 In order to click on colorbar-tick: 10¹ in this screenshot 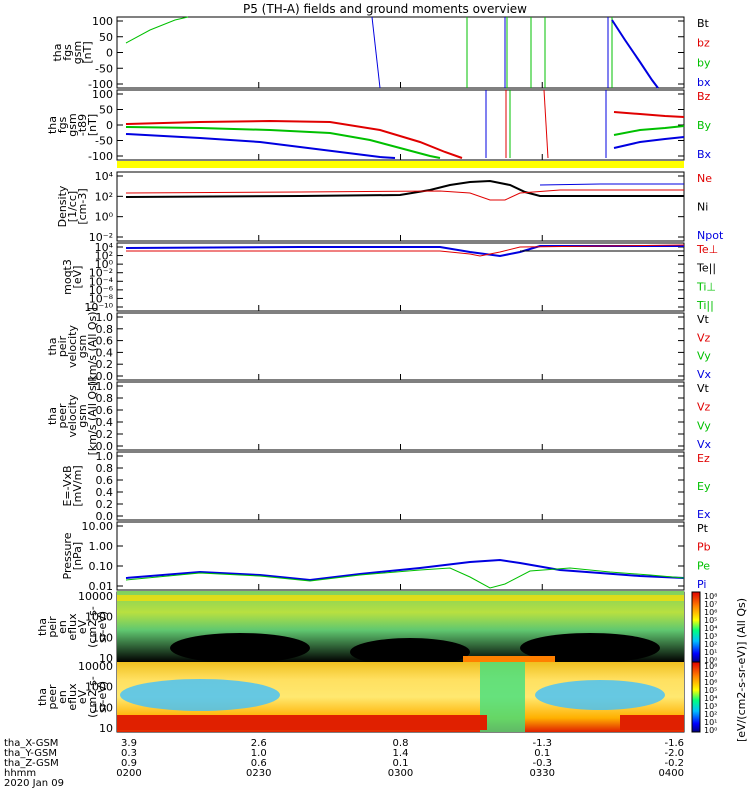, I will do `click(710, 722)`.